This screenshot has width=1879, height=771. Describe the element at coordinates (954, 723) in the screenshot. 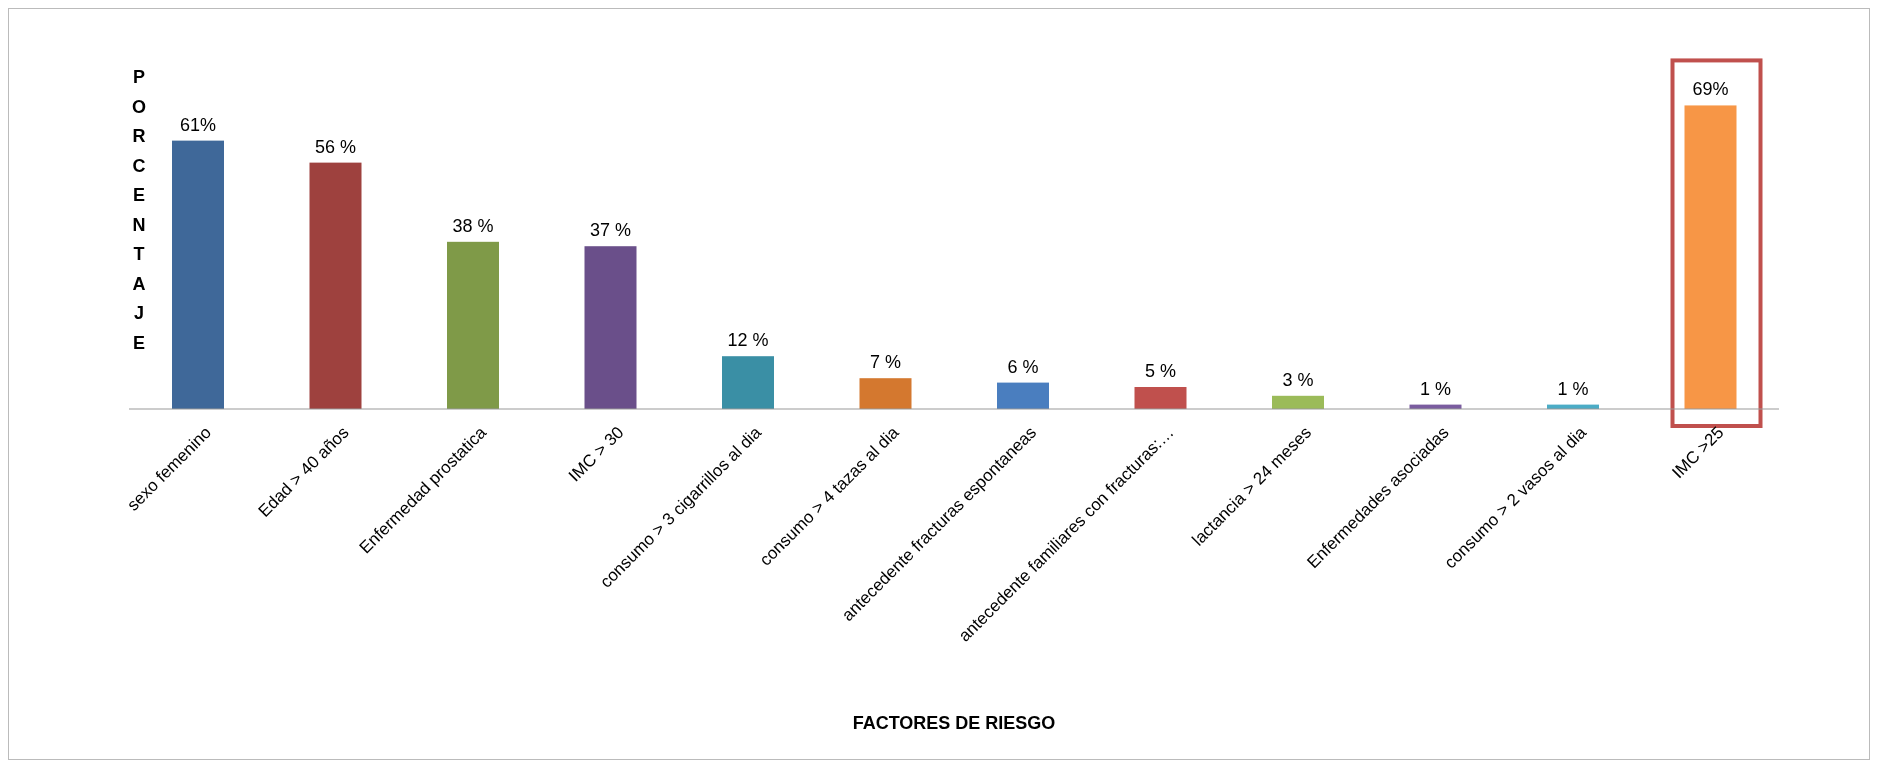

I see `x-axis-title: FACTORES DE RIESGO` at that location.